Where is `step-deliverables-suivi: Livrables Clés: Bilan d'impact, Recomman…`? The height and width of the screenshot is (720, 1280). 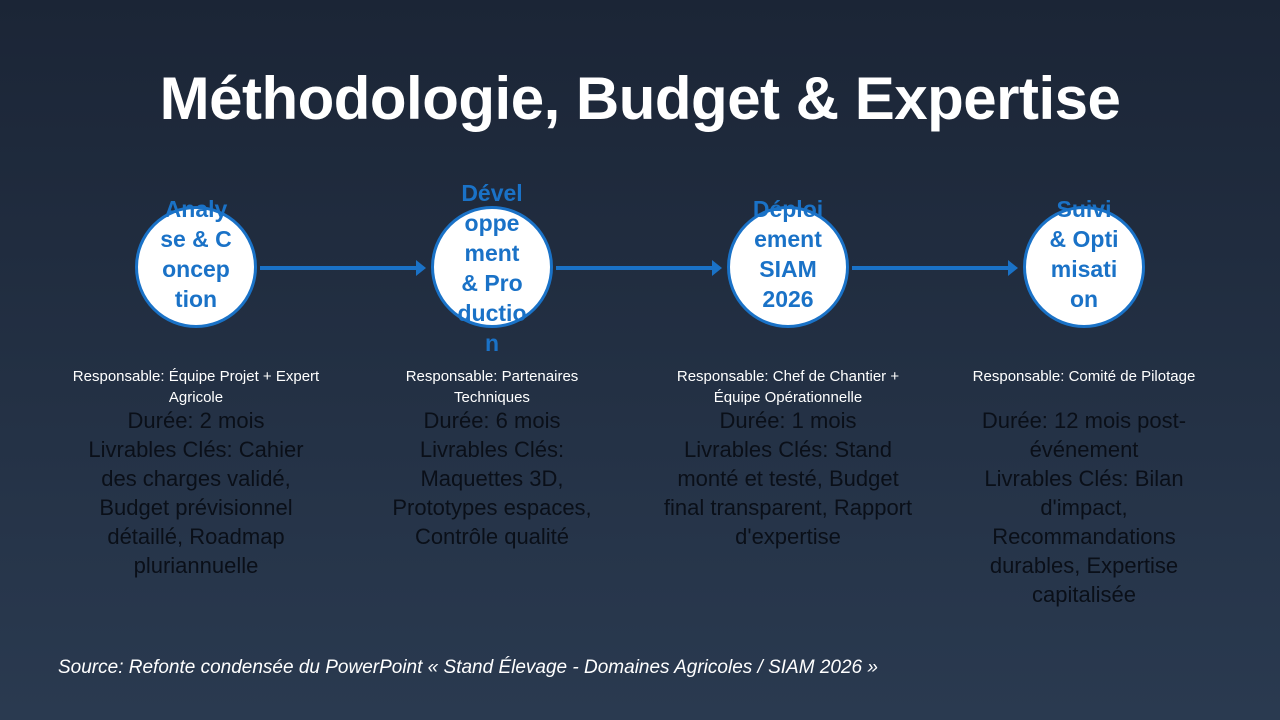
step-deliverables-suivi: Livrables Clés: Bilan d'impact, Recomman… is located at coordinates (1084, 536).